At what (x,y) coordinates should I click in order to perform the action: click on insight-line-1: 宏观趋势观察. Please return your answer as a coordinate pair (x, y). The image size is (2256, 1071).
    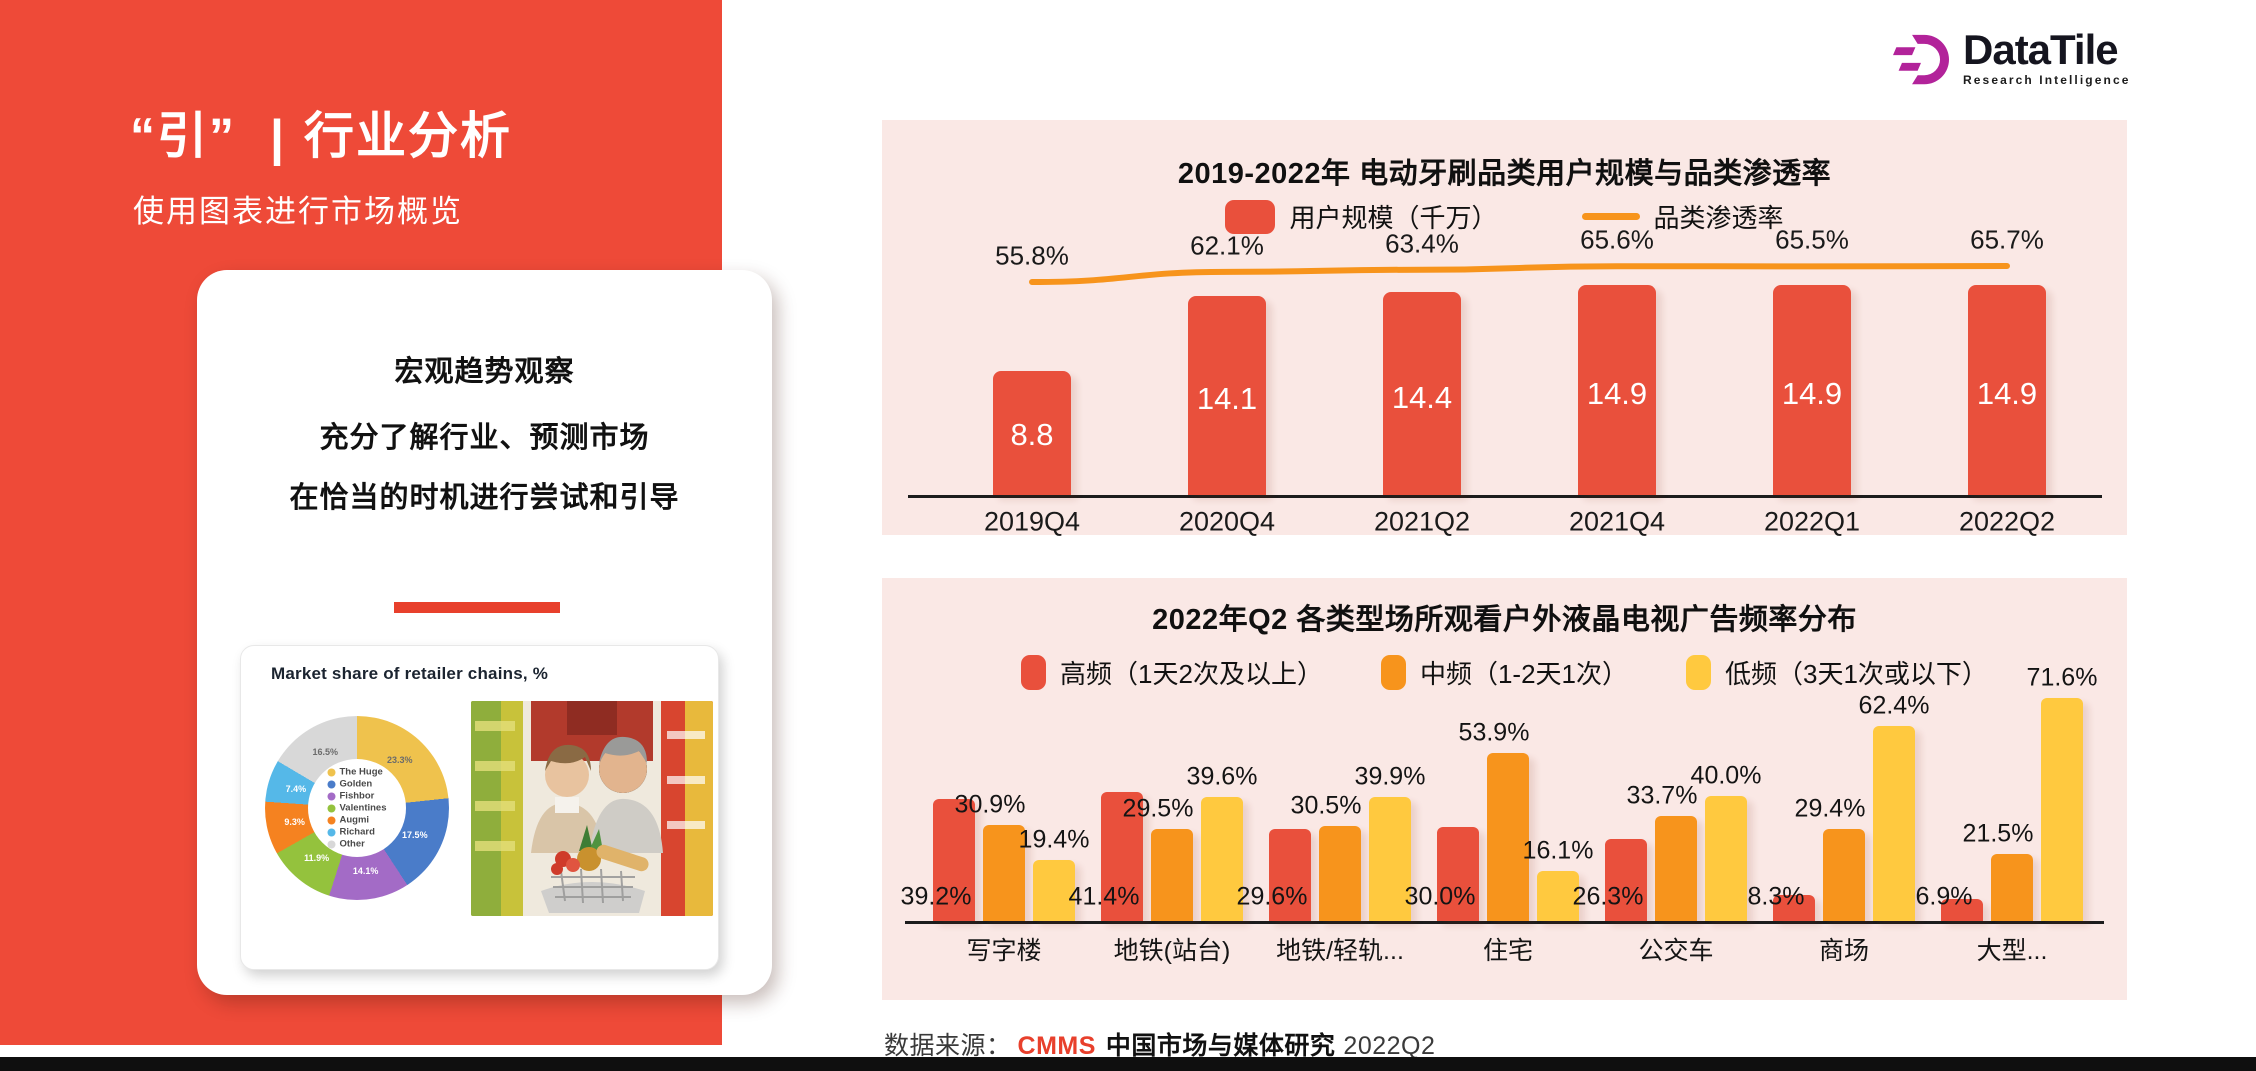
    Looking at the image, I should click on (484, 372).